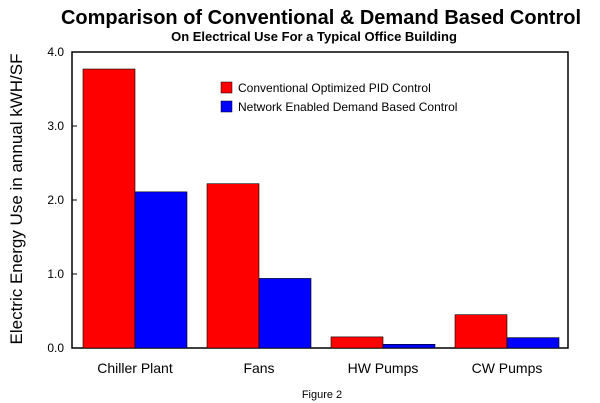  What do you see at coordinates (507, 368) in the screenshot?
I see `x-category-label: CW Pumps` at bounding box center [507, 368].